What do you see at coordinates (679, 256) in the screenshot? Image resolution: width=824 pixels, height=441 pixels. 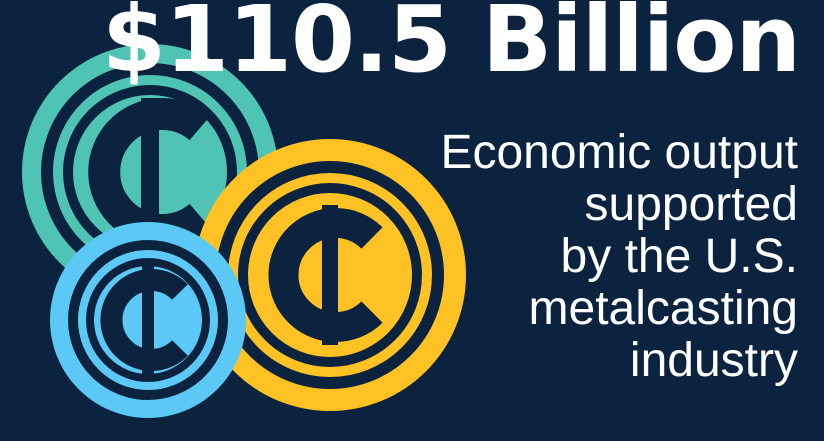 I see `caption-line: by the U.S.` at bounding box center [679, 256].